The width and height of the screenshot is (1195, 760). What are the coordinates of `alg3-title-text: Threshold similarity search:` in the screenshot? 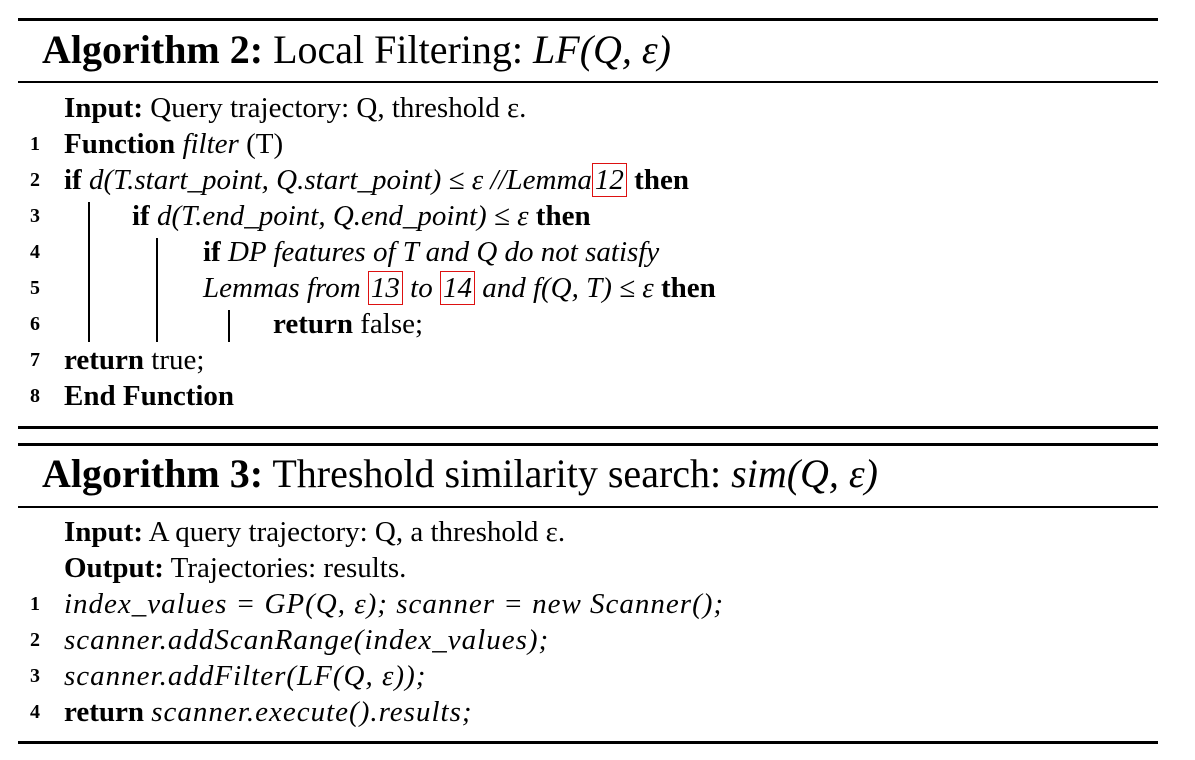 It's located at (497, 473).